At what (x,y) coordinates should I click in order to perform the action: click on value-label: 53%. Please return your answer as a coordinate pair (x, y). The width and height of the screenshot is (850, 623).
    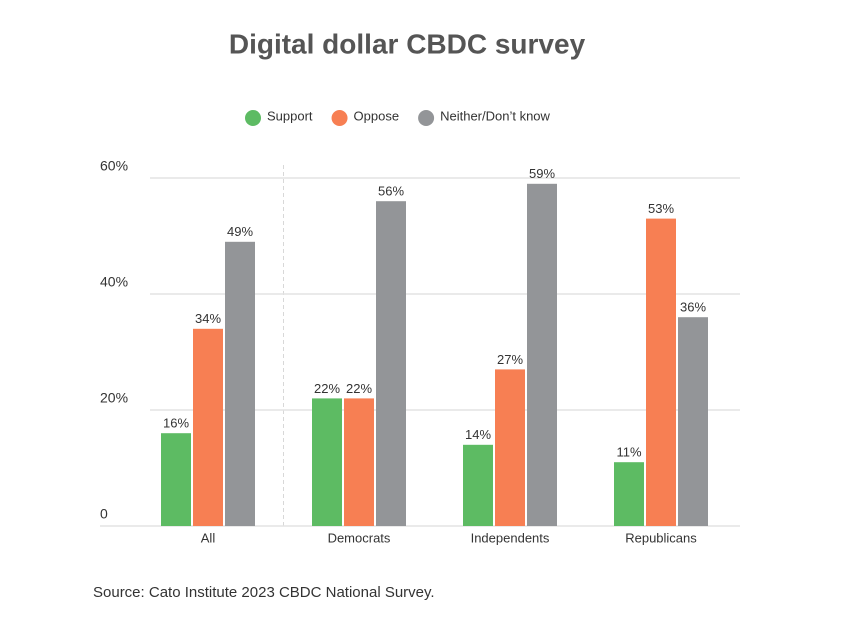
    Looking at the image, I should click on (661, 208).